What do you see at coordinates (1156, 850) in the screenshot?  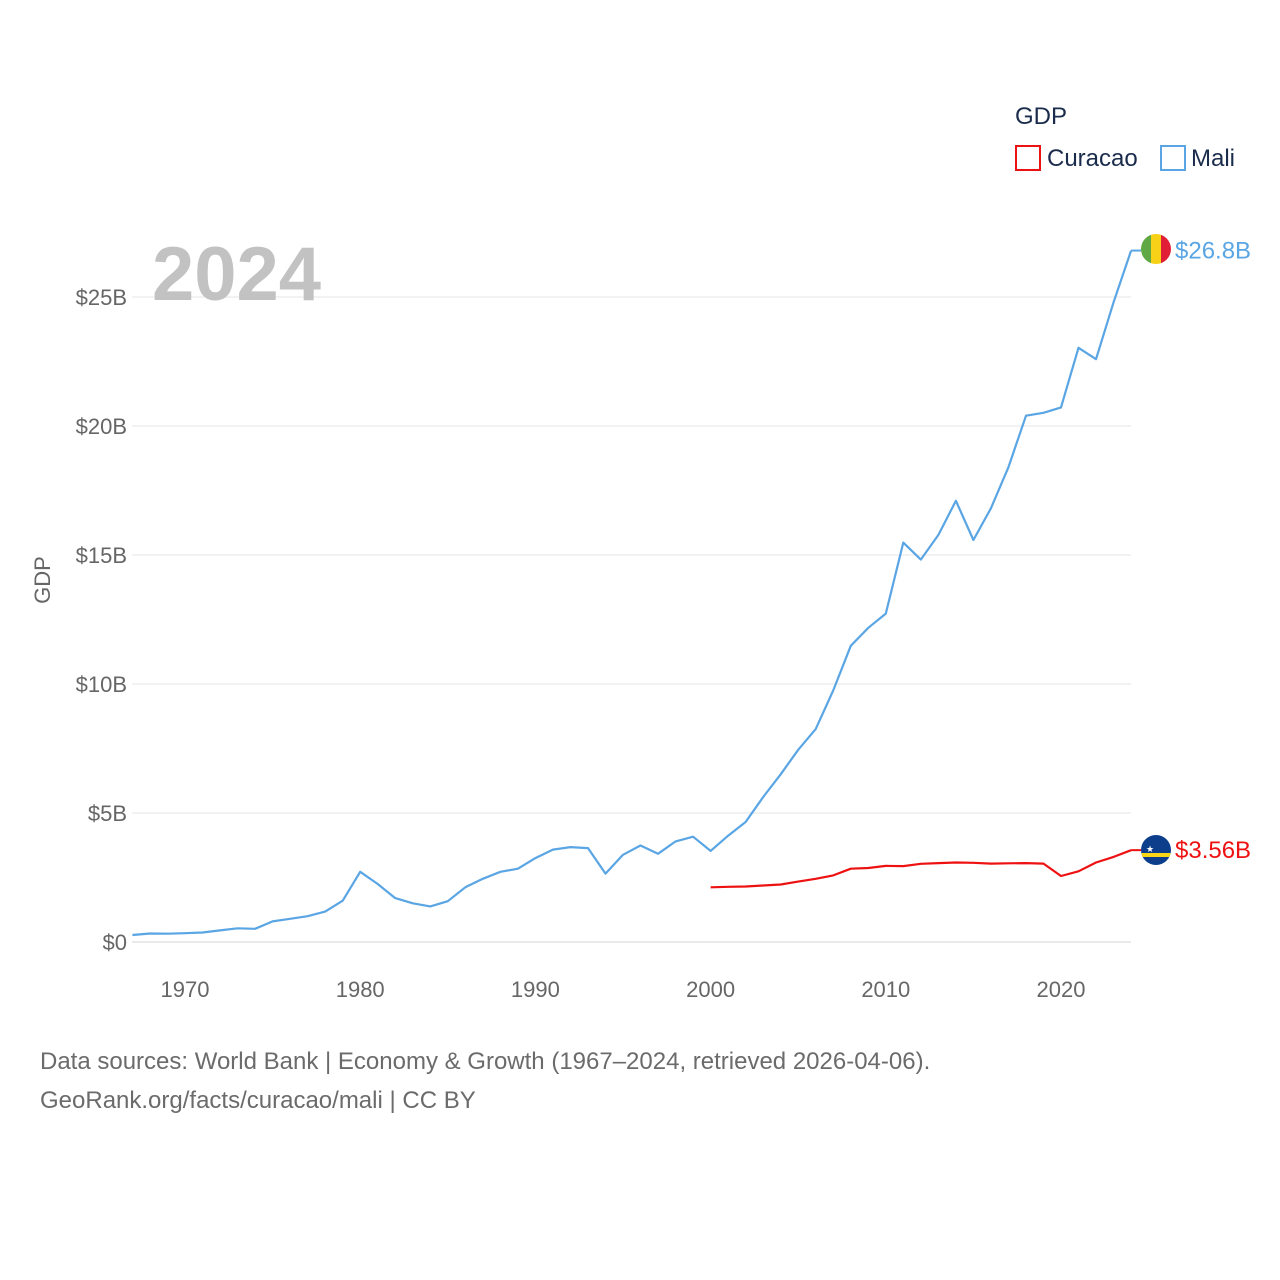 I see `curacao-flag-icon: ★` at bounding box center [1156, 850].